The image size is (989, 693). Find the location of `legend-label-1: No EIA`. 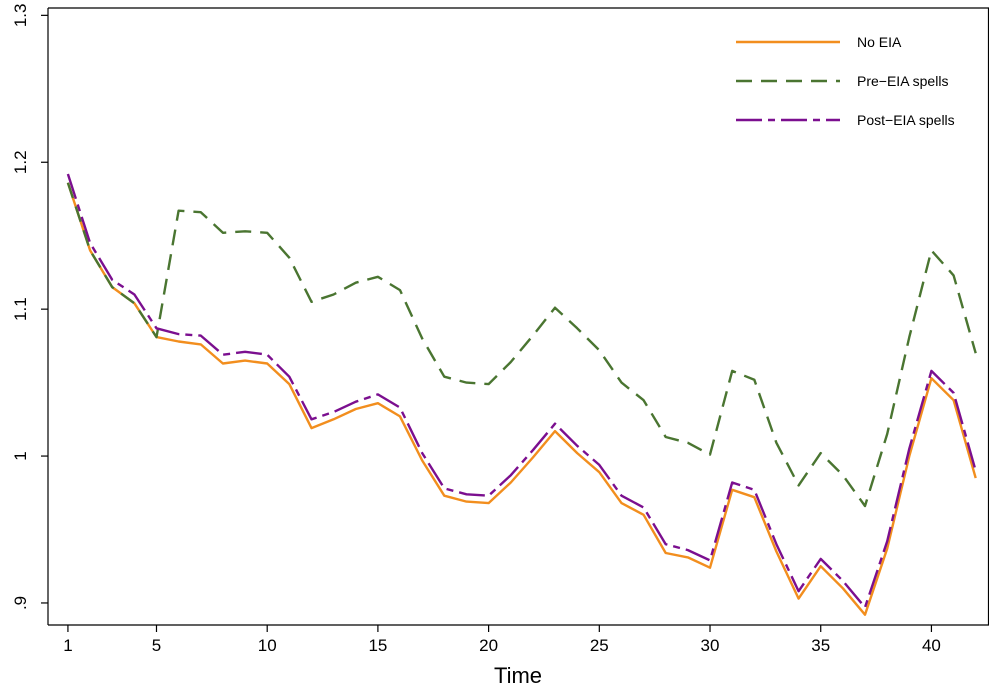

legend-label-1: No EIA is located at coordinates (879, 42).